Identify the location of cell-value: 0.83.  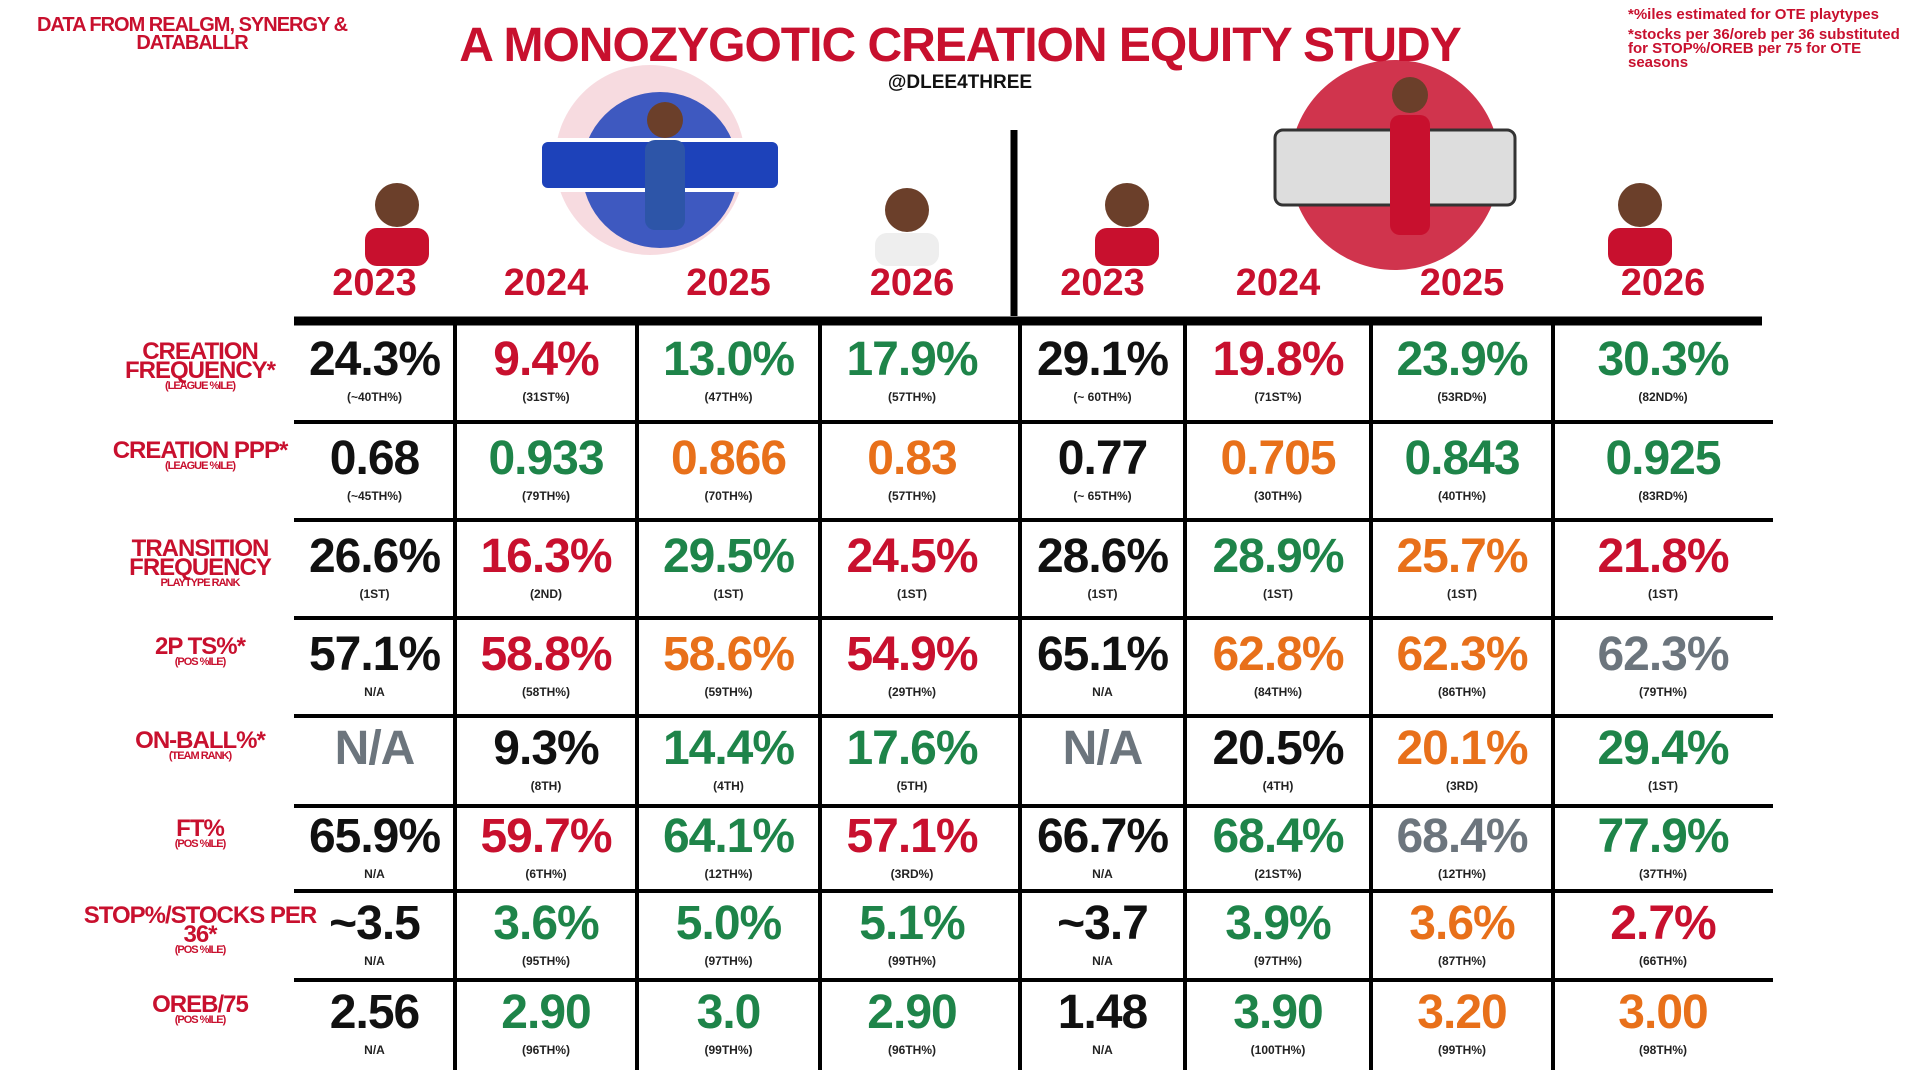
(912, 458).